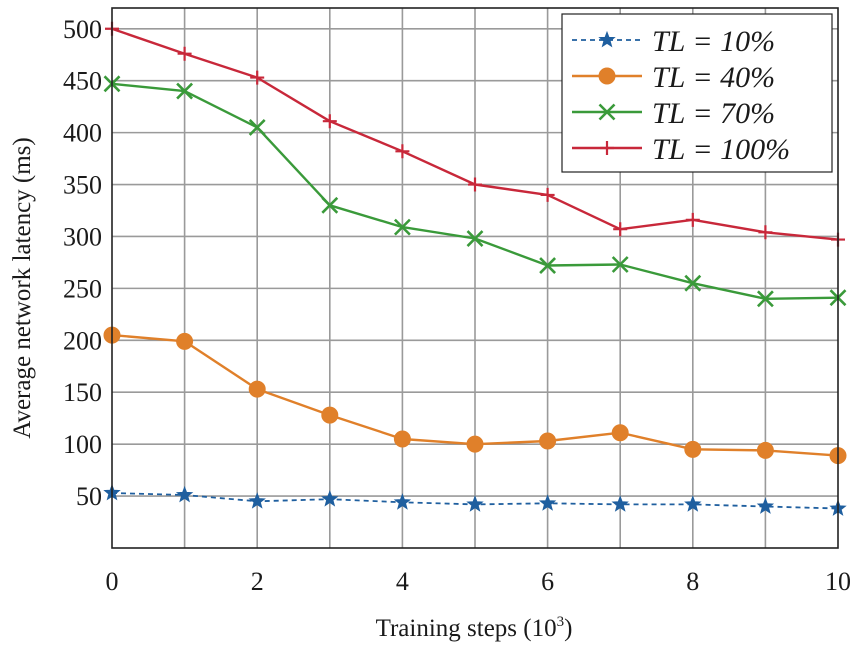  What do you see at coordinates (82, 340) in the screenshot?
I see `y-tick-label: 200` at bounding box center [82, 340].